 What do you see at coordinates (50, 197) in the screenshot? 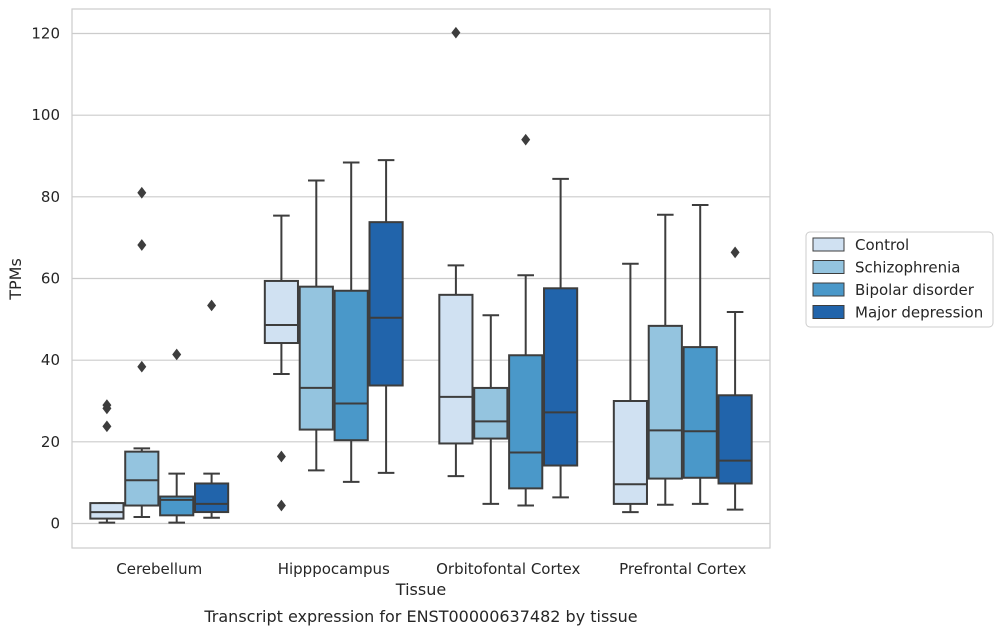
I see `y-tick-label: 80` at bounding box center [50, 197].